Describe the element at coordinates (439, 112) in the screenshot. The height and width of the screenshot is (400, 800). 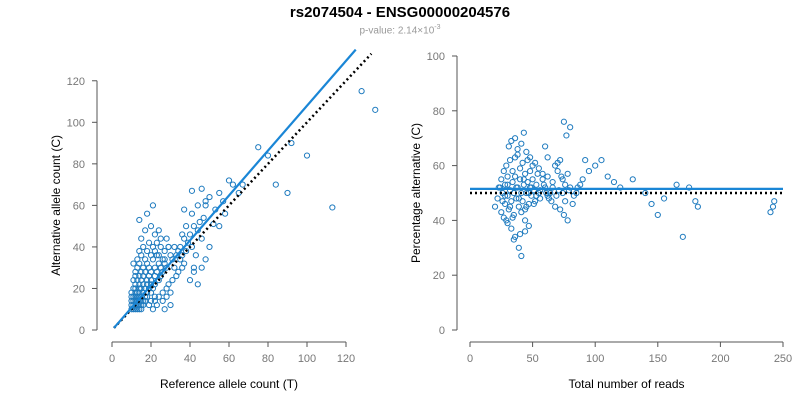
I see `y-tick-label: 80` at that location.